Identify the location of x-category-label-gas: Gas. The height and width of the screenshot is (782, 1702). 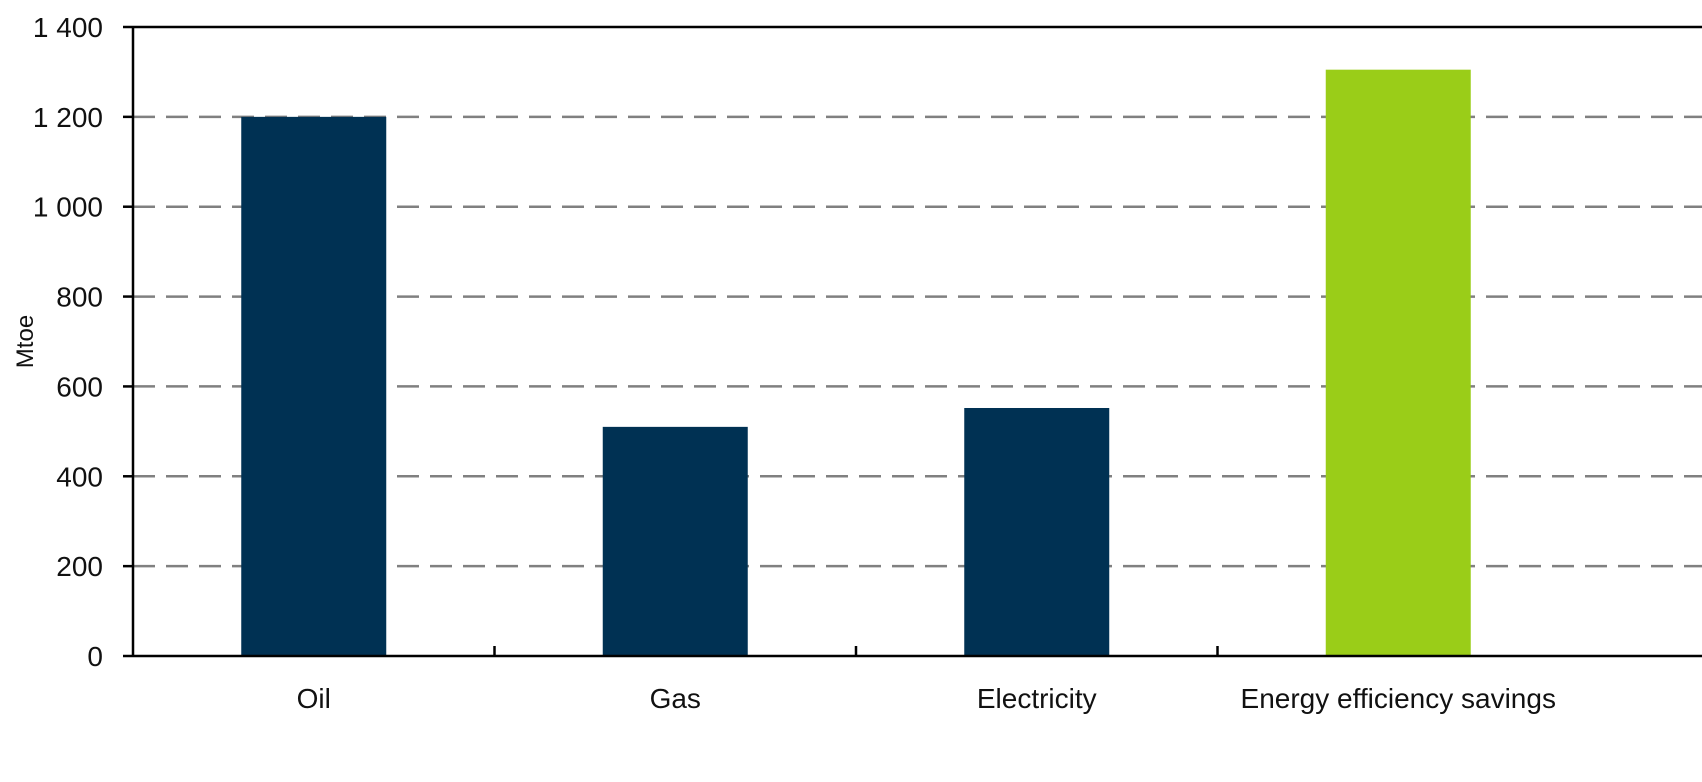
(675, 698).